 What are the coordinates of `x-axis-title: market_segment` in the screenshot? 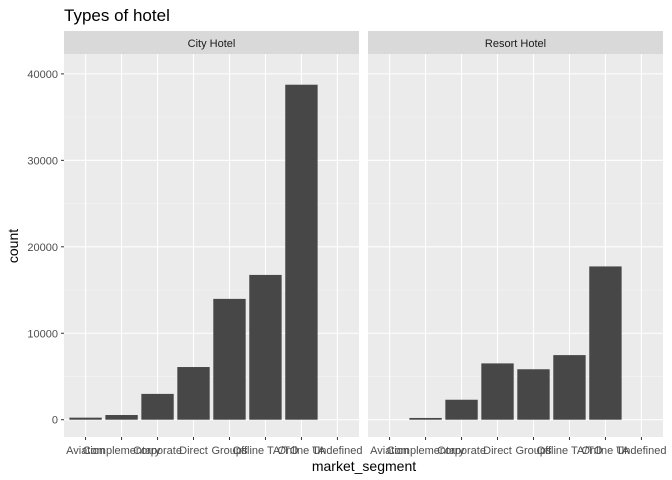 It's located at (364, 466).